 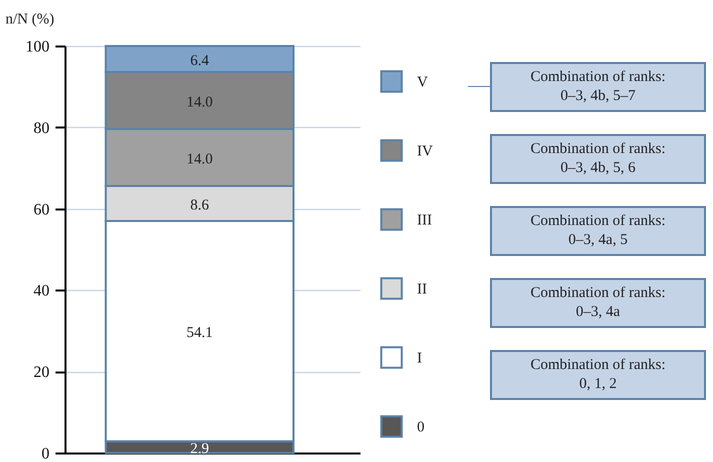 What do you see at coordinates (422, 290) in the screenshot?
I see `legend-label: II` at bounding box center [422, 290].